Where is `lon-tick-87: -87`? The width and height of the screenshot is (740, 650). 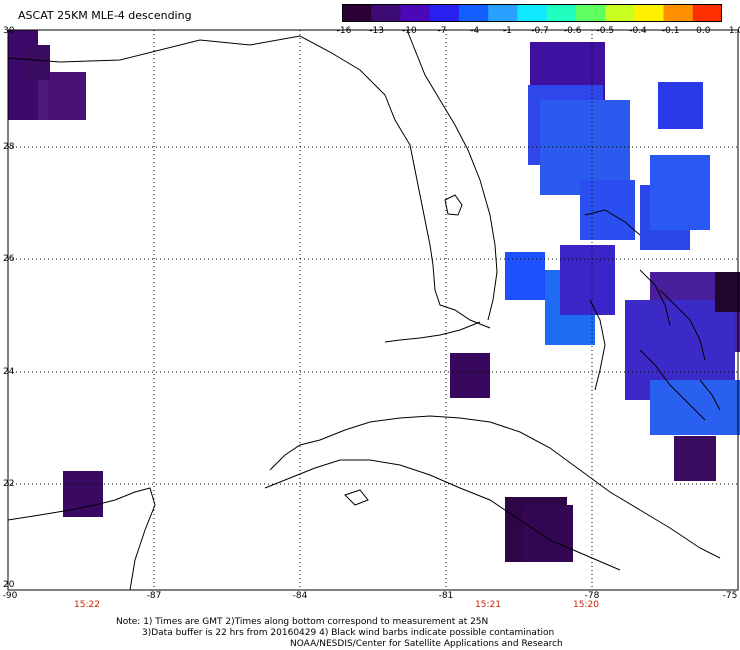
lon-tick-87: -87 is located at coordinates (154, 596).